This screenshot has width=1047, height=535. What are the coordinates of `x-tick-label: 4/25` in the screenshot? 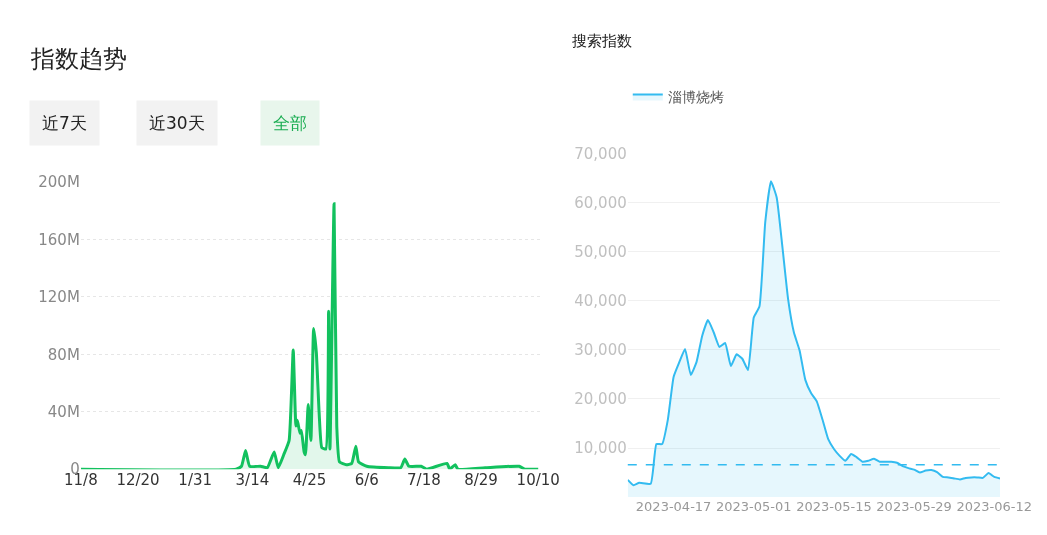 It's located at (309, 480).